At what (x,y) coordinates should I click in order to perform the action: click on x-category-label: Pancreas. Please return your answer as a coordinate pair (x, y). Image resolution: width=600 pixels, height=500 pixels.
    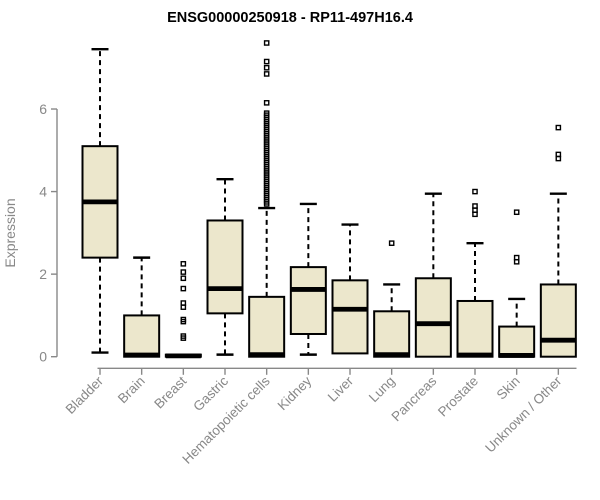
    Looking at the image, I should click on (414, 398).